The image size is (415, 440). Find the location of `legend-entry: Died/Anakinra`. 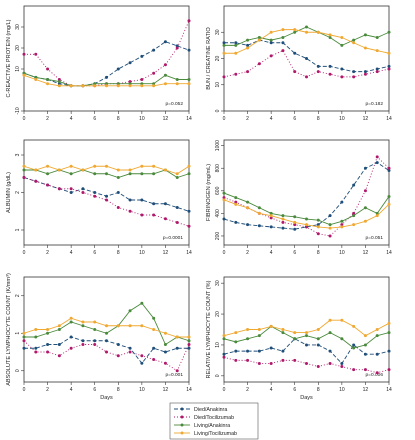

legend-entry: Died/Anakinra is located at coordinates (210, 410).